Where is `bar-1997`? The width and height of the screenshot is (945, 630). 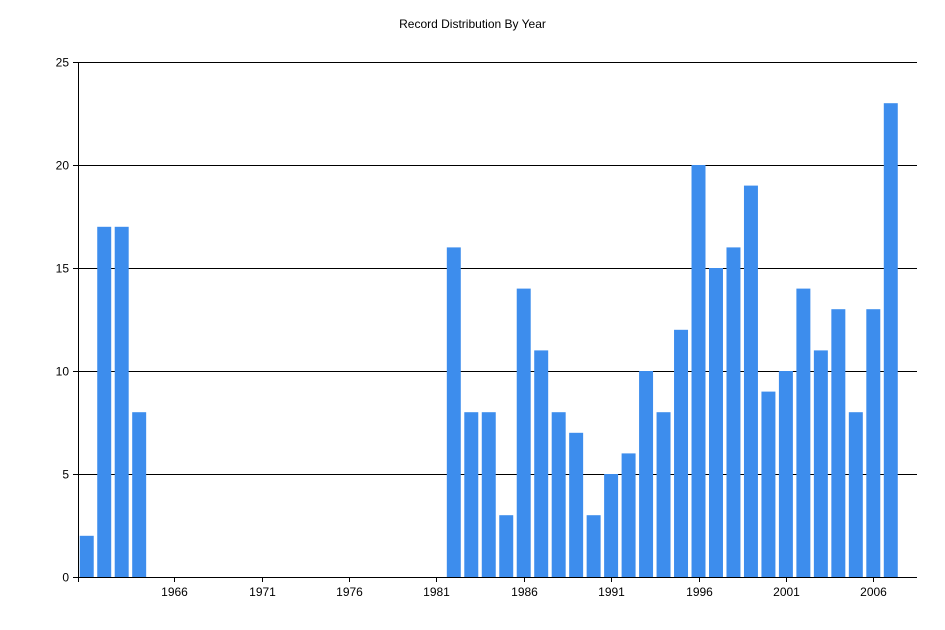 bar-1997 is located at coordinates (716, 422).